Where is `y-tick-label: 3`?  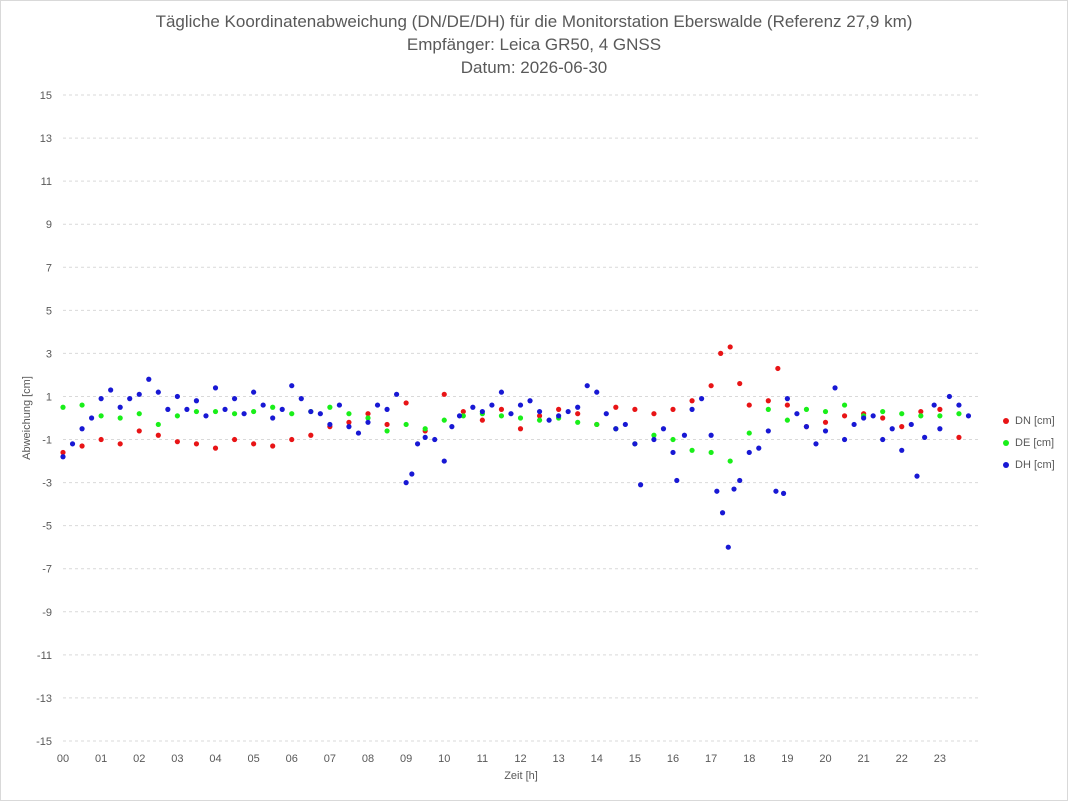
y-tick-label: 3 is located at coordinates (49, 354).